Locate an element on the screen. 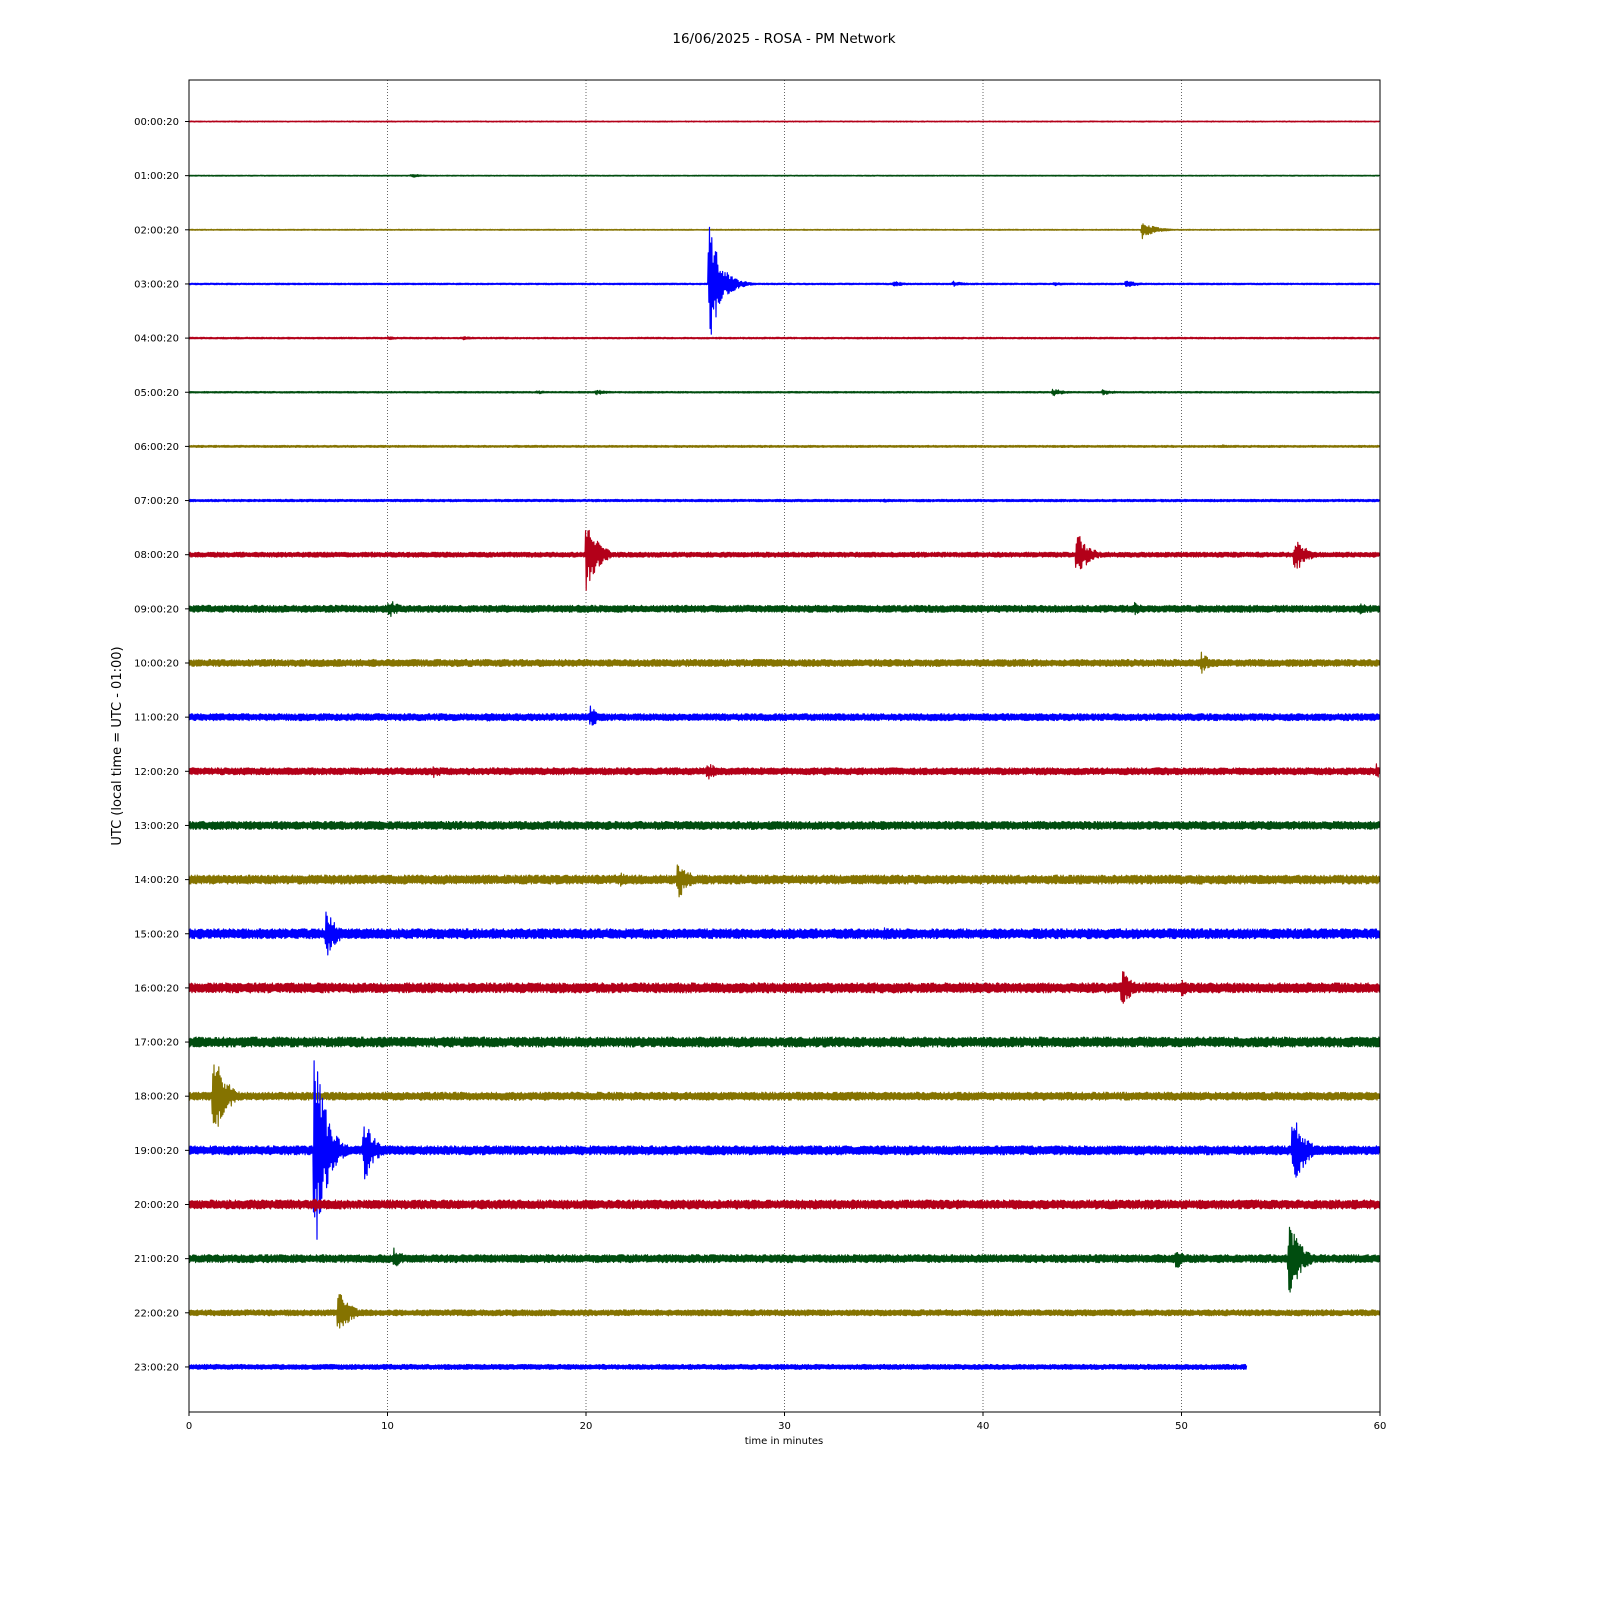 This screenshot has width=1600, height=1600. x-tick-label-10: 10 is located at coordinates (387, 1426).